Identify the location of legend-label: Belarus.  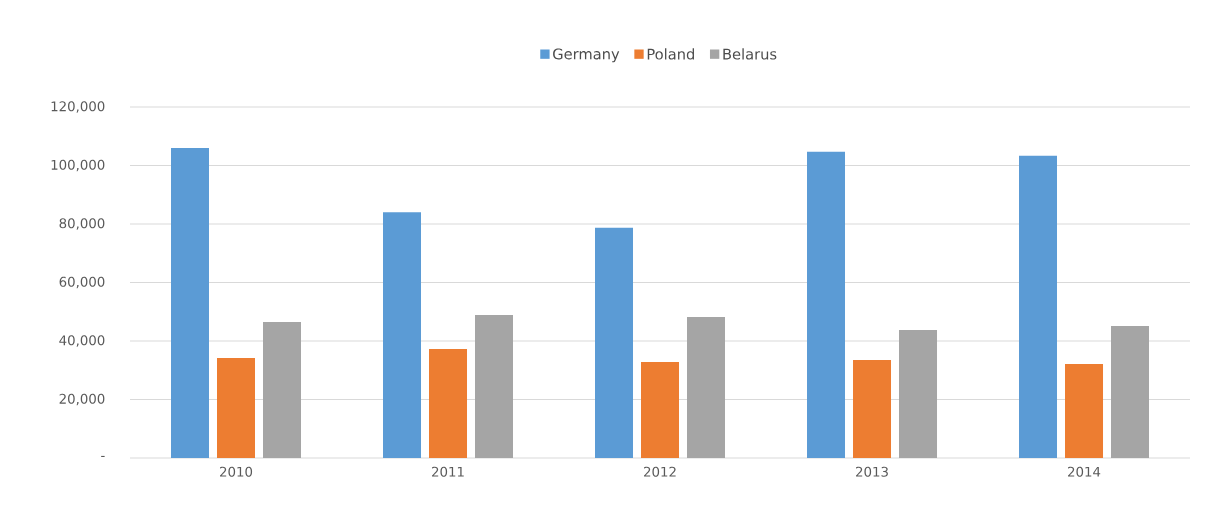
(750, 54).